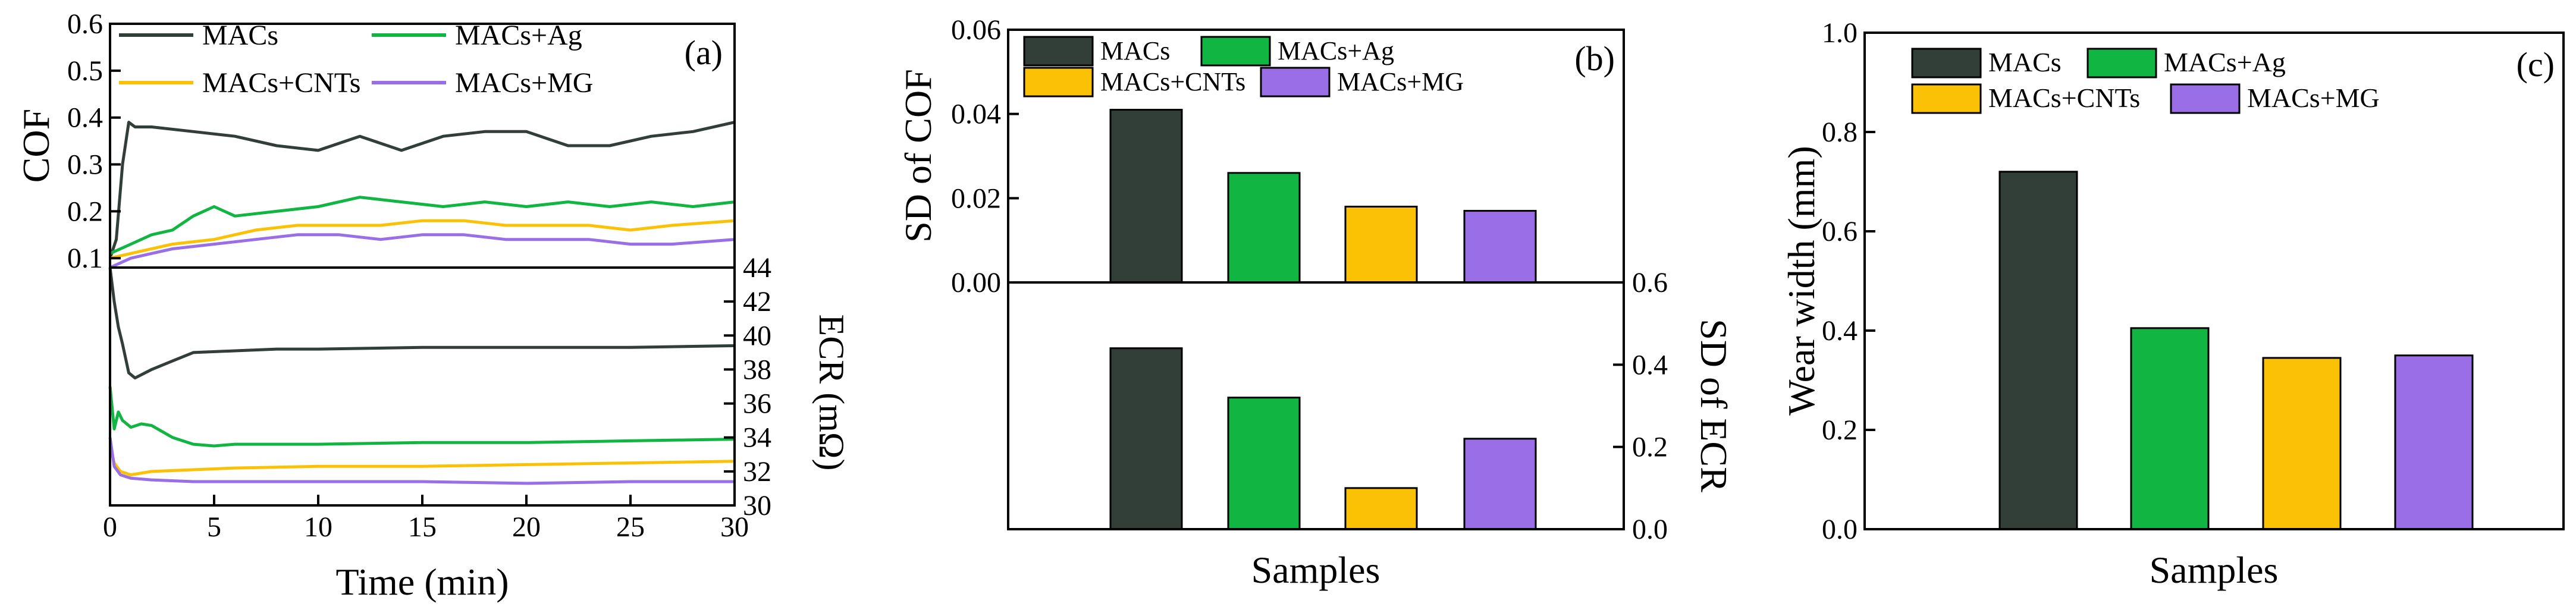 This screenshot has width=2576, height=616. I want to click on ytick-label: 34, so click(757, 438).